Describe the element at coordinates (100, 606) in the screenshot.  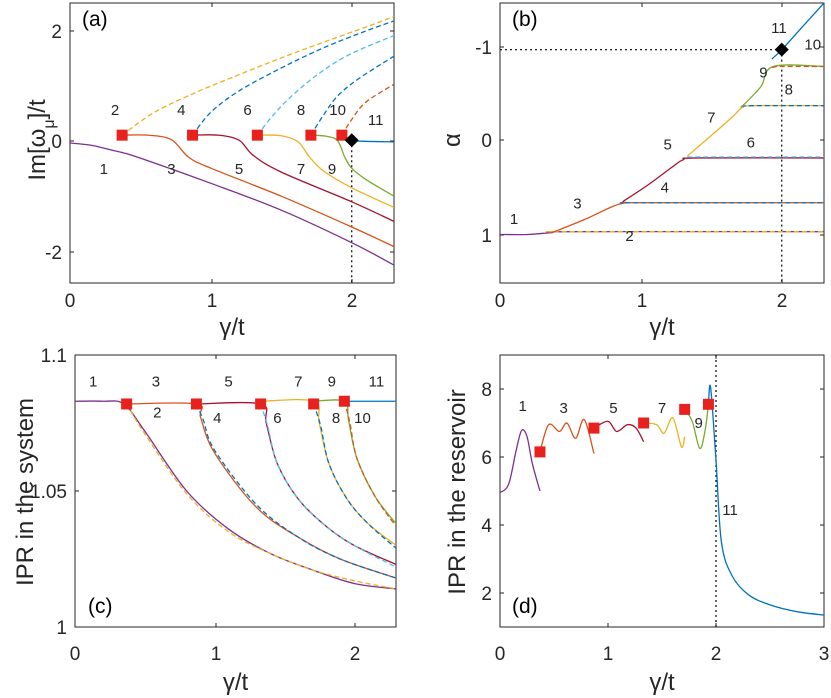
I see `panel-label: (c)` at that location.